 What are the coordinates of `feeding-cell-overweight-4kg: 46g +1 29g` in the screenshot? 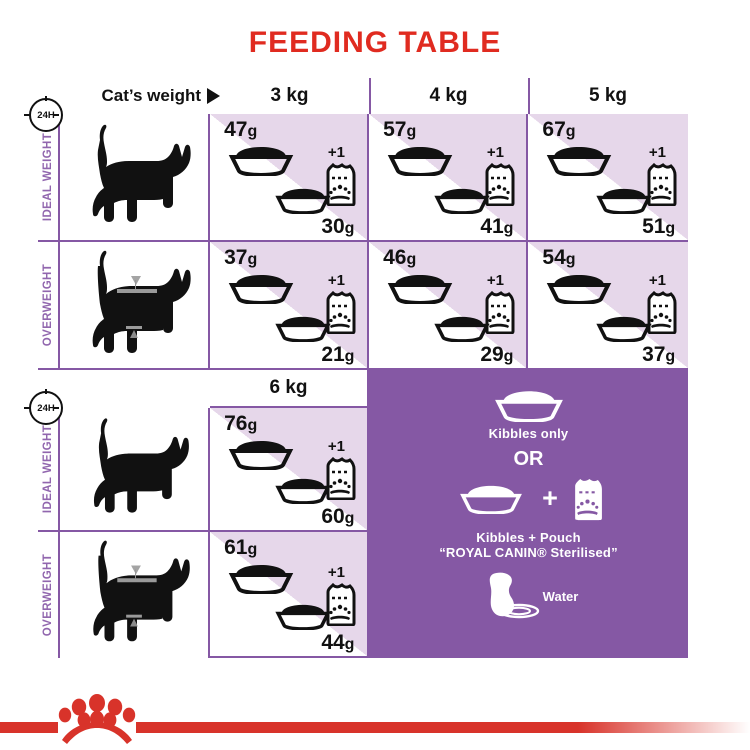 It's located at (448, 306).